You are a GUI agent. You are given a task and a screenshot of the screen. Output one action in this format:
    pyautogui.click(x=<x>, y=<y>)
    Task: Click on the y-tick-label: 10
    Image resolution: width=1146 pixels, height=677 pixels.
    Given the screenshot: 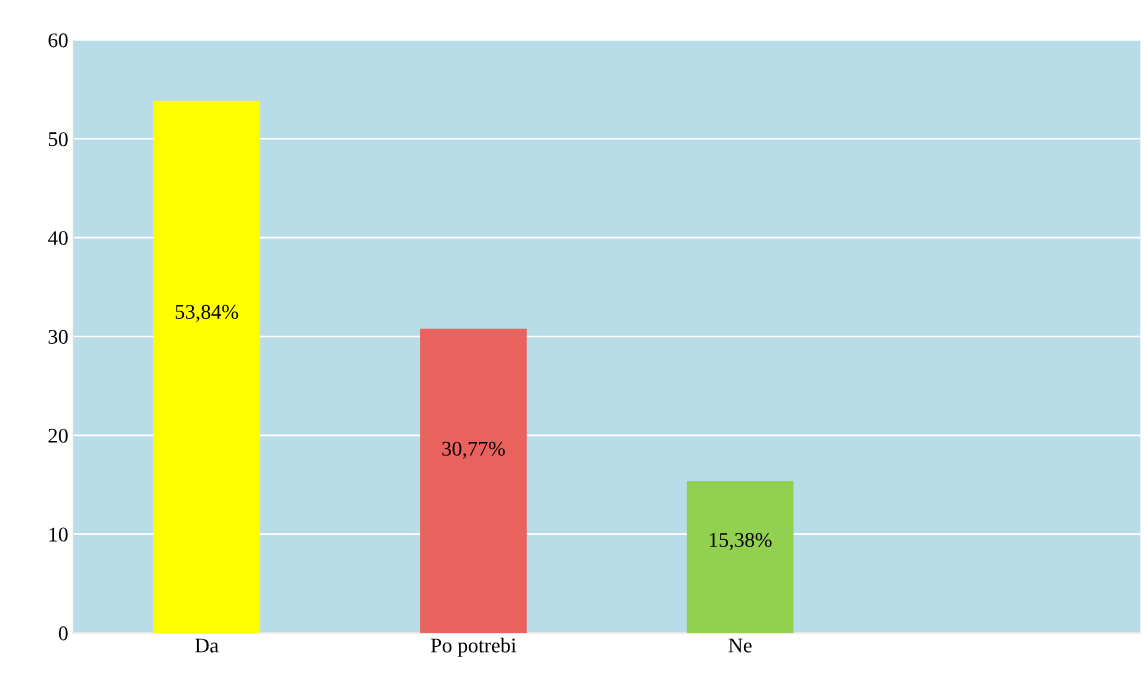 What is the action you would take?
    pyautogui.click(x=58, y=534)
    